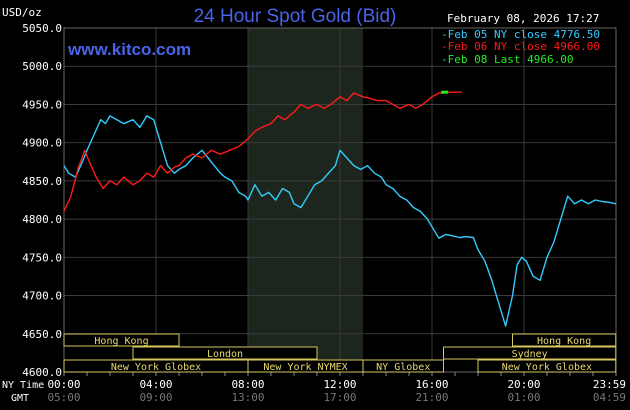  Describe the element at coordinates (444, 46) in the screenshot. I see `legend-dash-feb06: -` at that location.